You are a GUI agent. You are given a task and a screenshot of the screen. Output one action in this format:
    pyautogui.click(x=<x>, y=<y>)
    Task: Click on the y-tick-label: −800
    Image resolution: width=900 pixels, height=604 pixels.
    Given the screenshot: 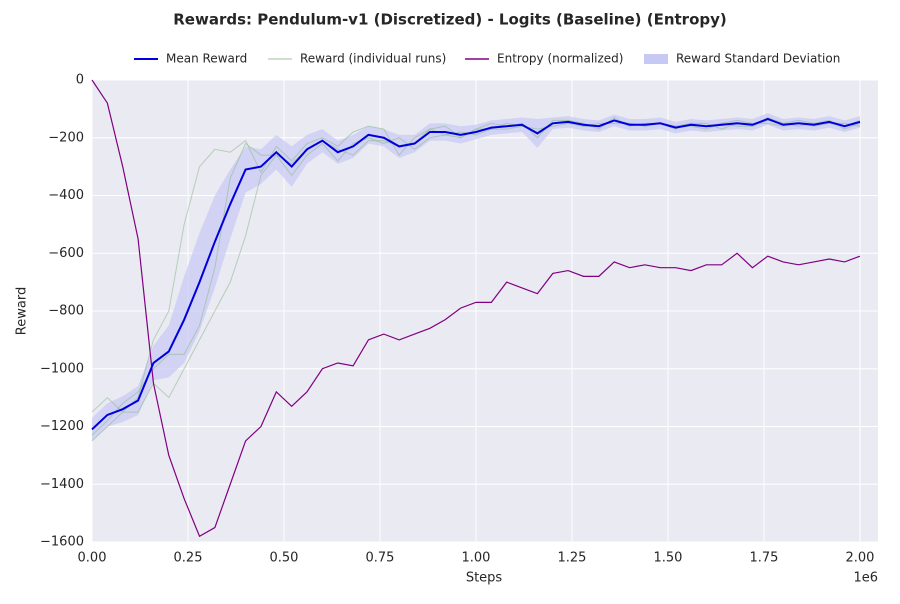 What is the action you would take?
    pyautogui.click(x=66, y=311)
    